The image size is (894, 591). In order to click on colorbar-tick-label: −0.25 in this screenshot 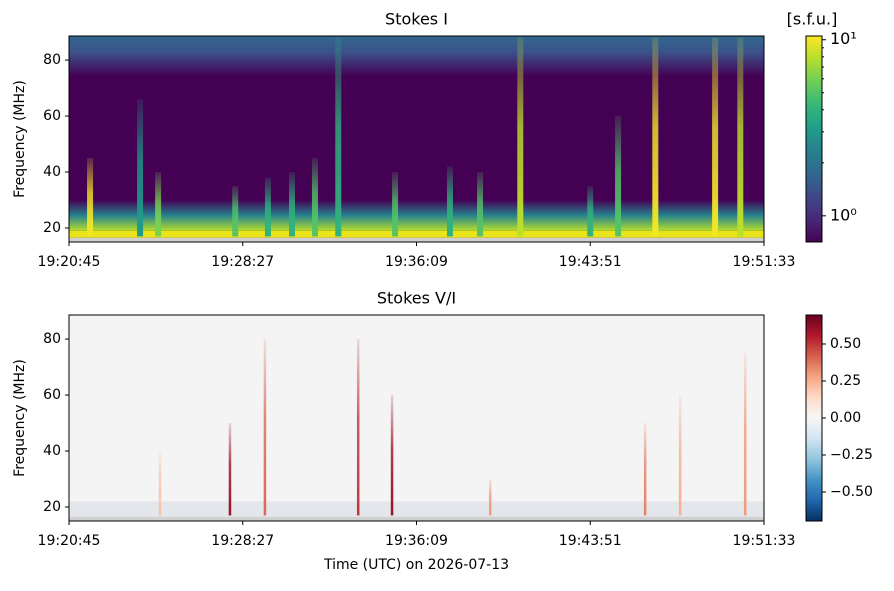, I will do `click(851, 455)`.